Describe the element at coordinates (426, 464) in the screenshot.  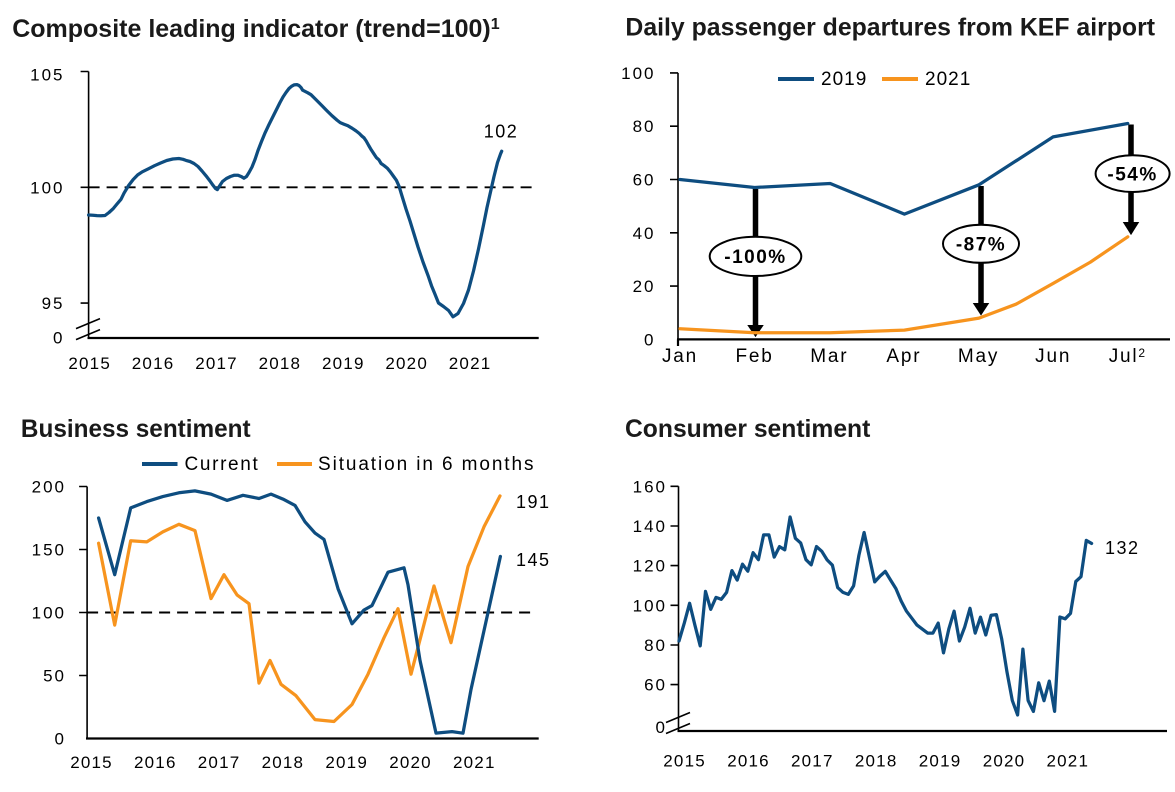
I see `svg-text: Situation in 6 months` at that location.